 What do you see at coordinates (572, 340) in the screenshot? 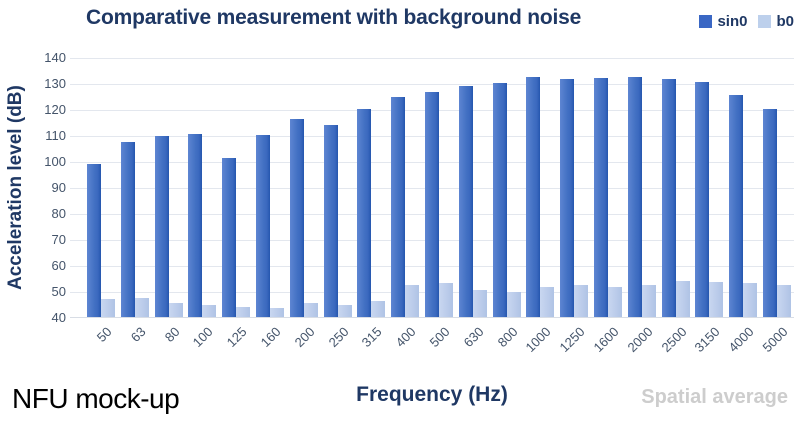
I see `x-tick-label: 1250` at bounding box center [572, 340].